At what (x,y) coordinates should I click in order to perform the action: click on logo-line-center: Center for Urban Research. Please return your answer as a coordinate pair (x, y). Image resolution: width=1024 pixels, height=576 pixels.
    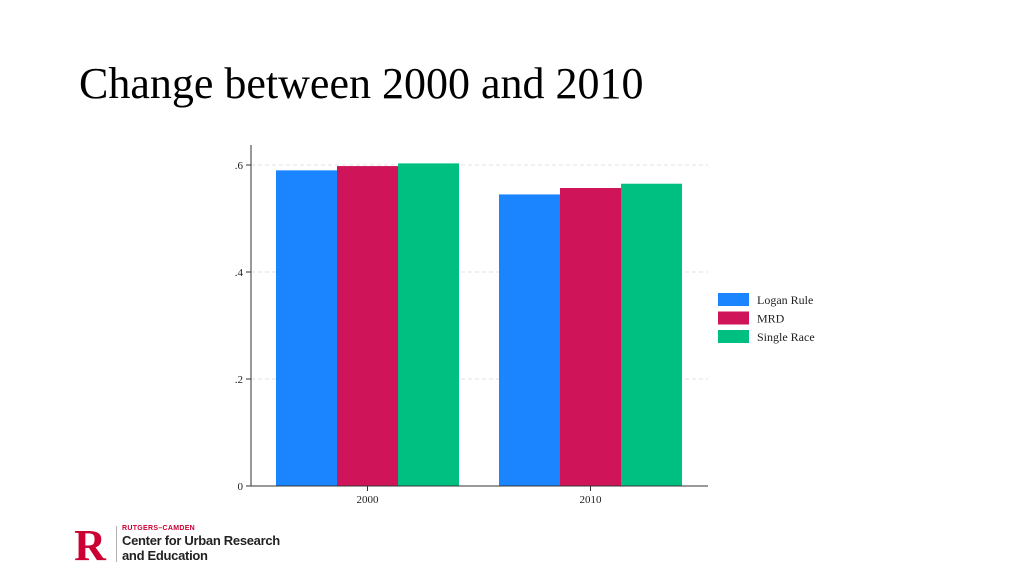
    Looking at the image, I should click on (201, 540).